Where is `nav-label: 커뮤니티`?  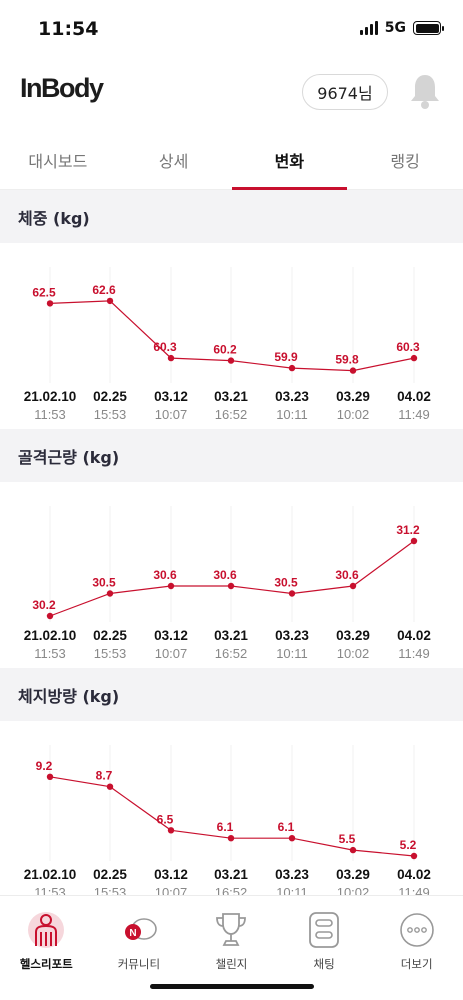 nav-label: 커뮤니티 is located at coordinates (139, 964).